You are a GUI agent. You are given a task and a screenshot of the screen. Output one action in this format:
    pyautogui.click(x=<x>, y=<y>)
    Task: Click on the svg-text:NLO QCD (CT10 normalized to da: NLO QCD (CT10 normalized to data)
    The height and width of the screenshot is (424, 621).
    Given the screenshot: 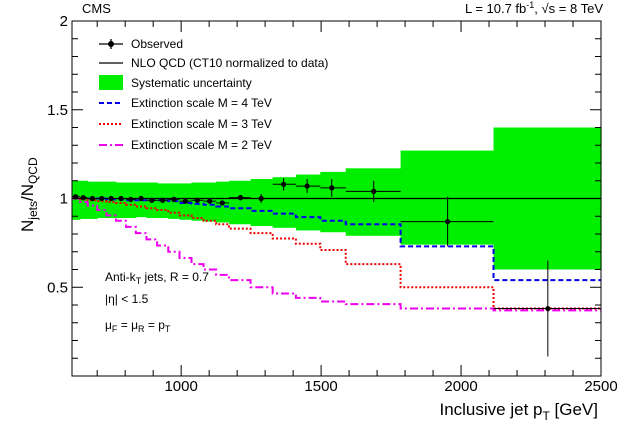 What is the action you would take?
    pyautogui.click(x=229, y=63)
    